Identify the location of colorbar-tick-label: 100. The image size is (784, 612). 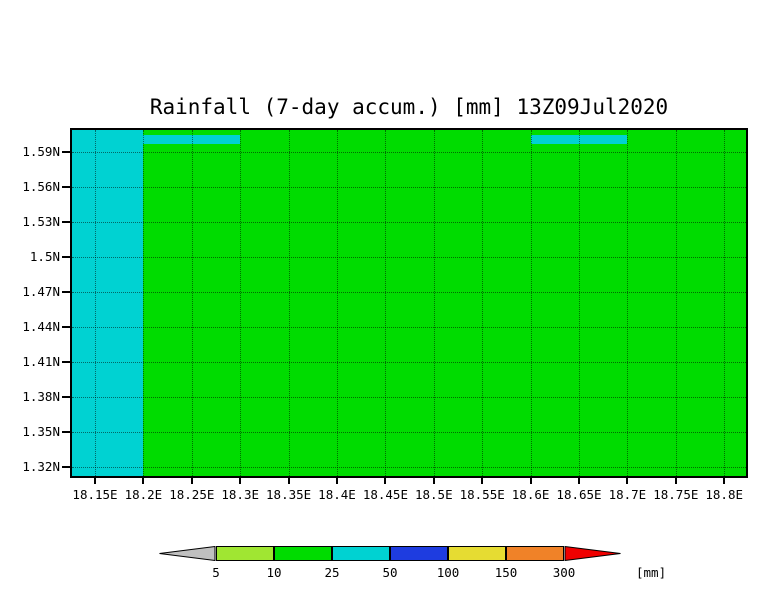
(448, 572).